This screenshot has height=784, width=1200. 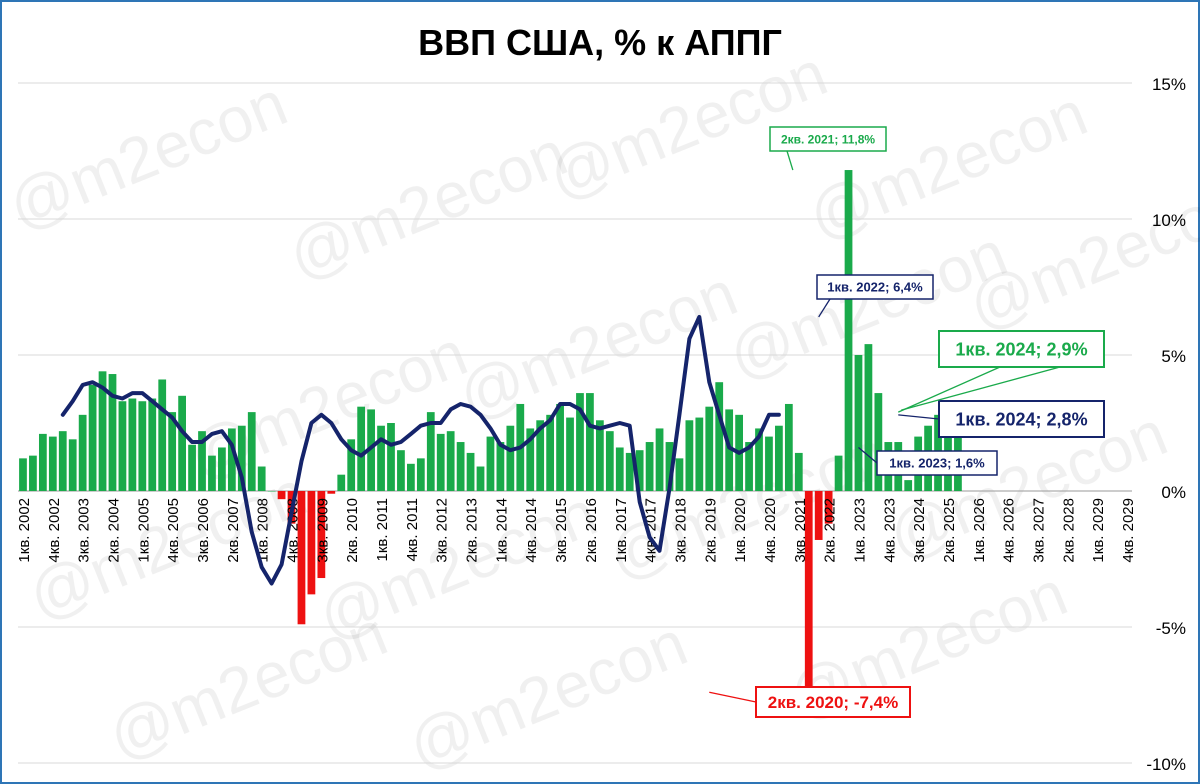 I want to click on x-tick-label: 2кв. 2019, so click(x=710, y=530).